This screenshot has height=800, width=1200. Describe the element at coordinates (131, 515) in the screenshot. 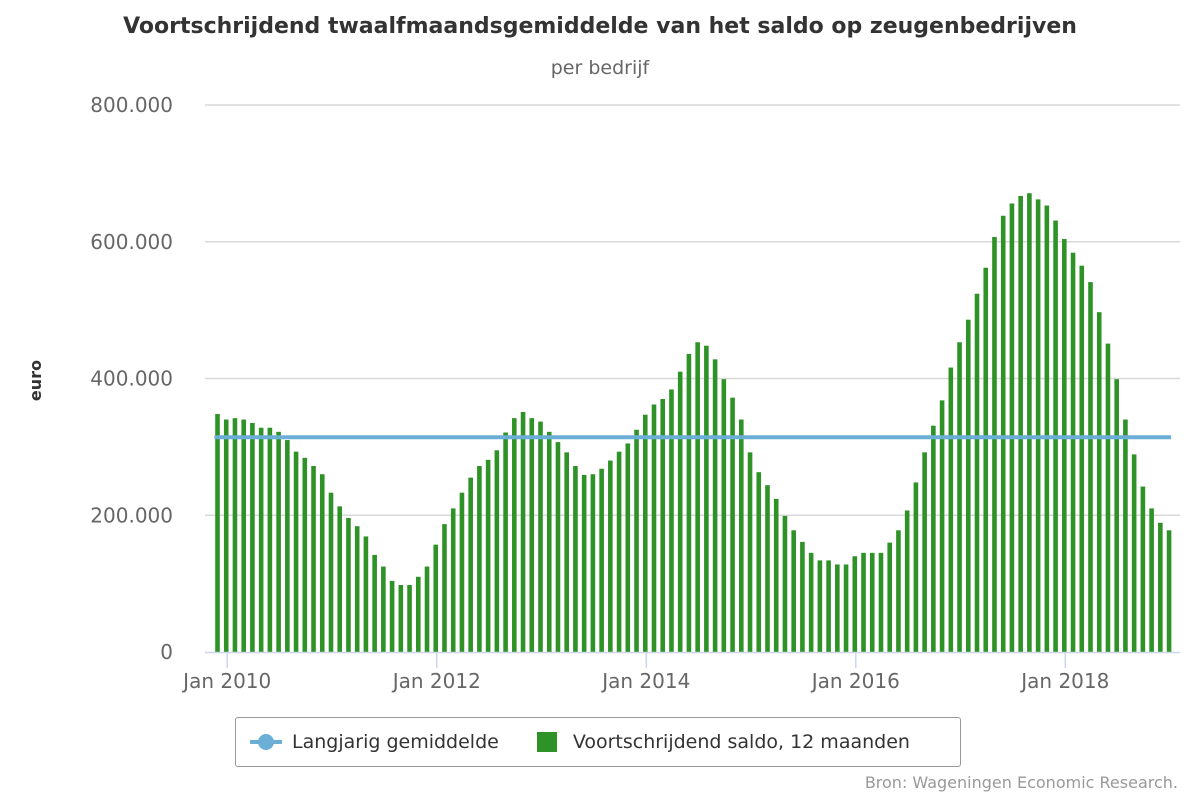

I see `y-tick-label: 200.000` at that location.